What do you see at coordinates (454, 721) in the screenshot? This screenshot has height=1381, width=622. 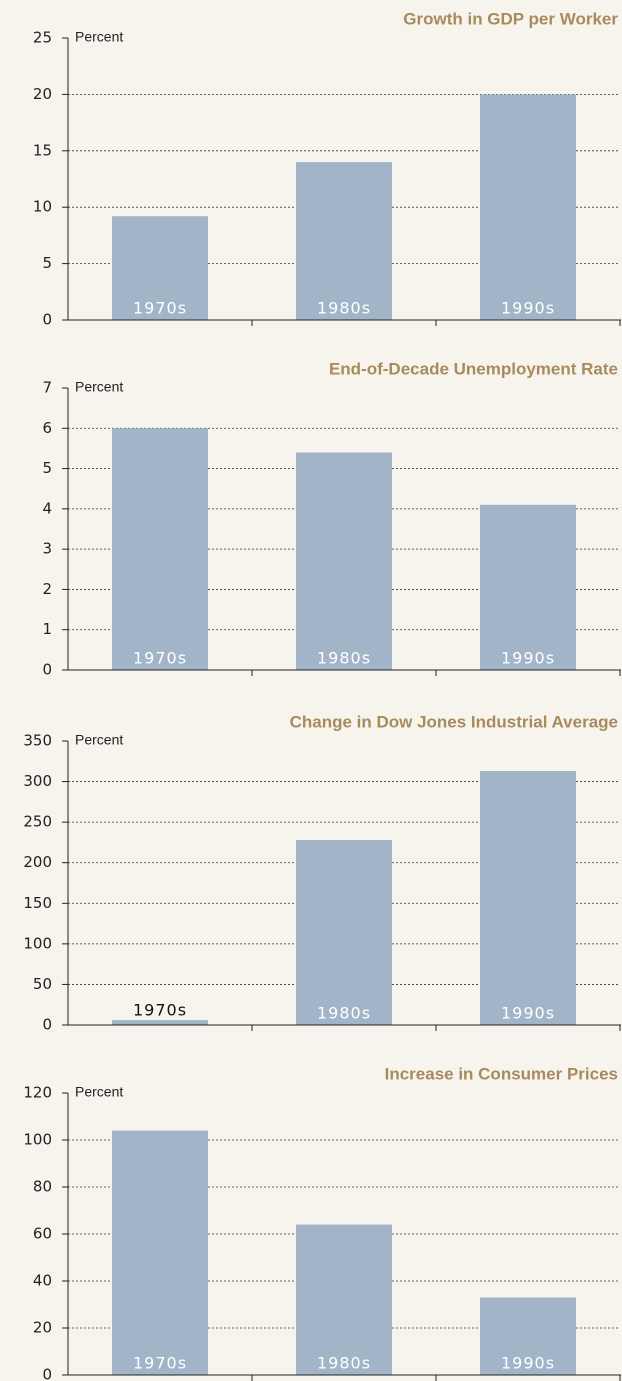 I see `chart-title: Change in Dow Jones Industrial Average` at bounding box center [454, 721].